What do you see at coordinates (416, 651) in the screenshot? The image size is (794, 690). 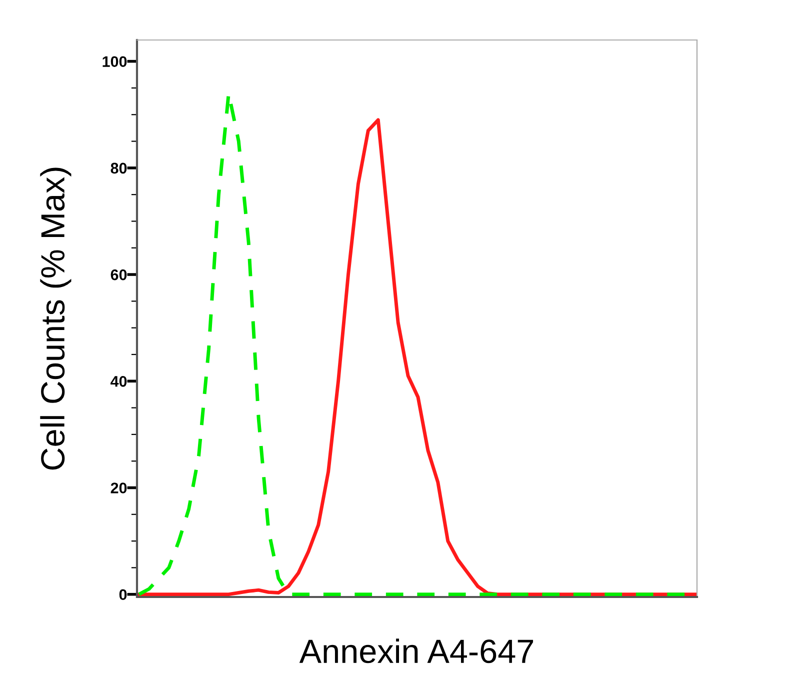 I see `x-axis-title: Annexin A4-647` at bounding box center [416, 651].